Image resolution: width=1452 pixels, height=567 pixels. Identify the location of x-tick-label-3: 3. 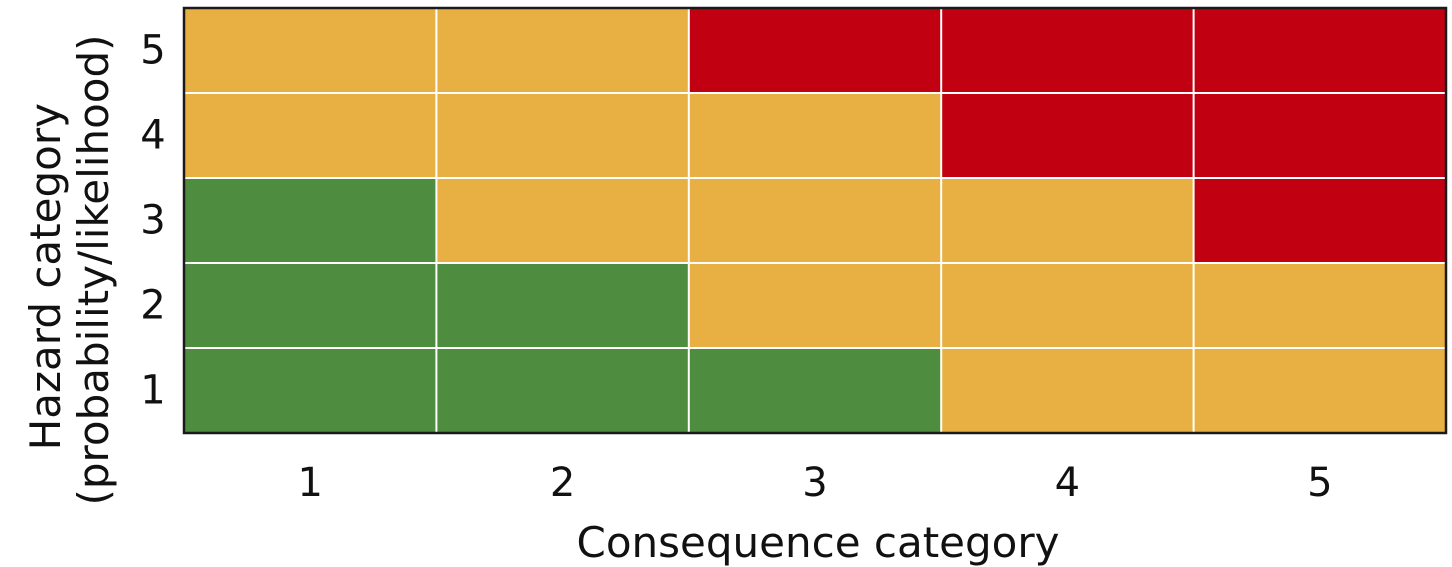
(814, 483).